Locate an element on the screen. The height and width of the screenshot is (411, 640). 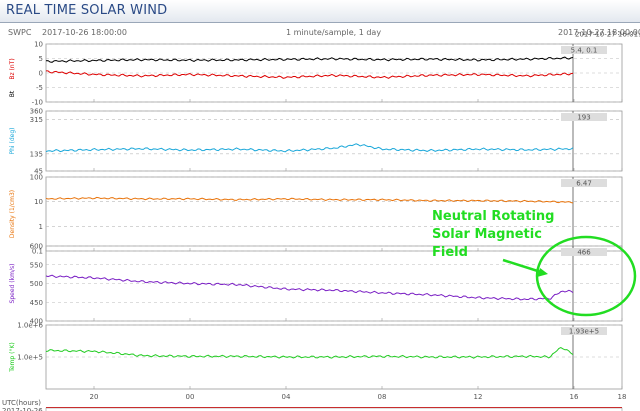
y-axis-label-bz: Bz (nT) is located at coordinates (12, 68).